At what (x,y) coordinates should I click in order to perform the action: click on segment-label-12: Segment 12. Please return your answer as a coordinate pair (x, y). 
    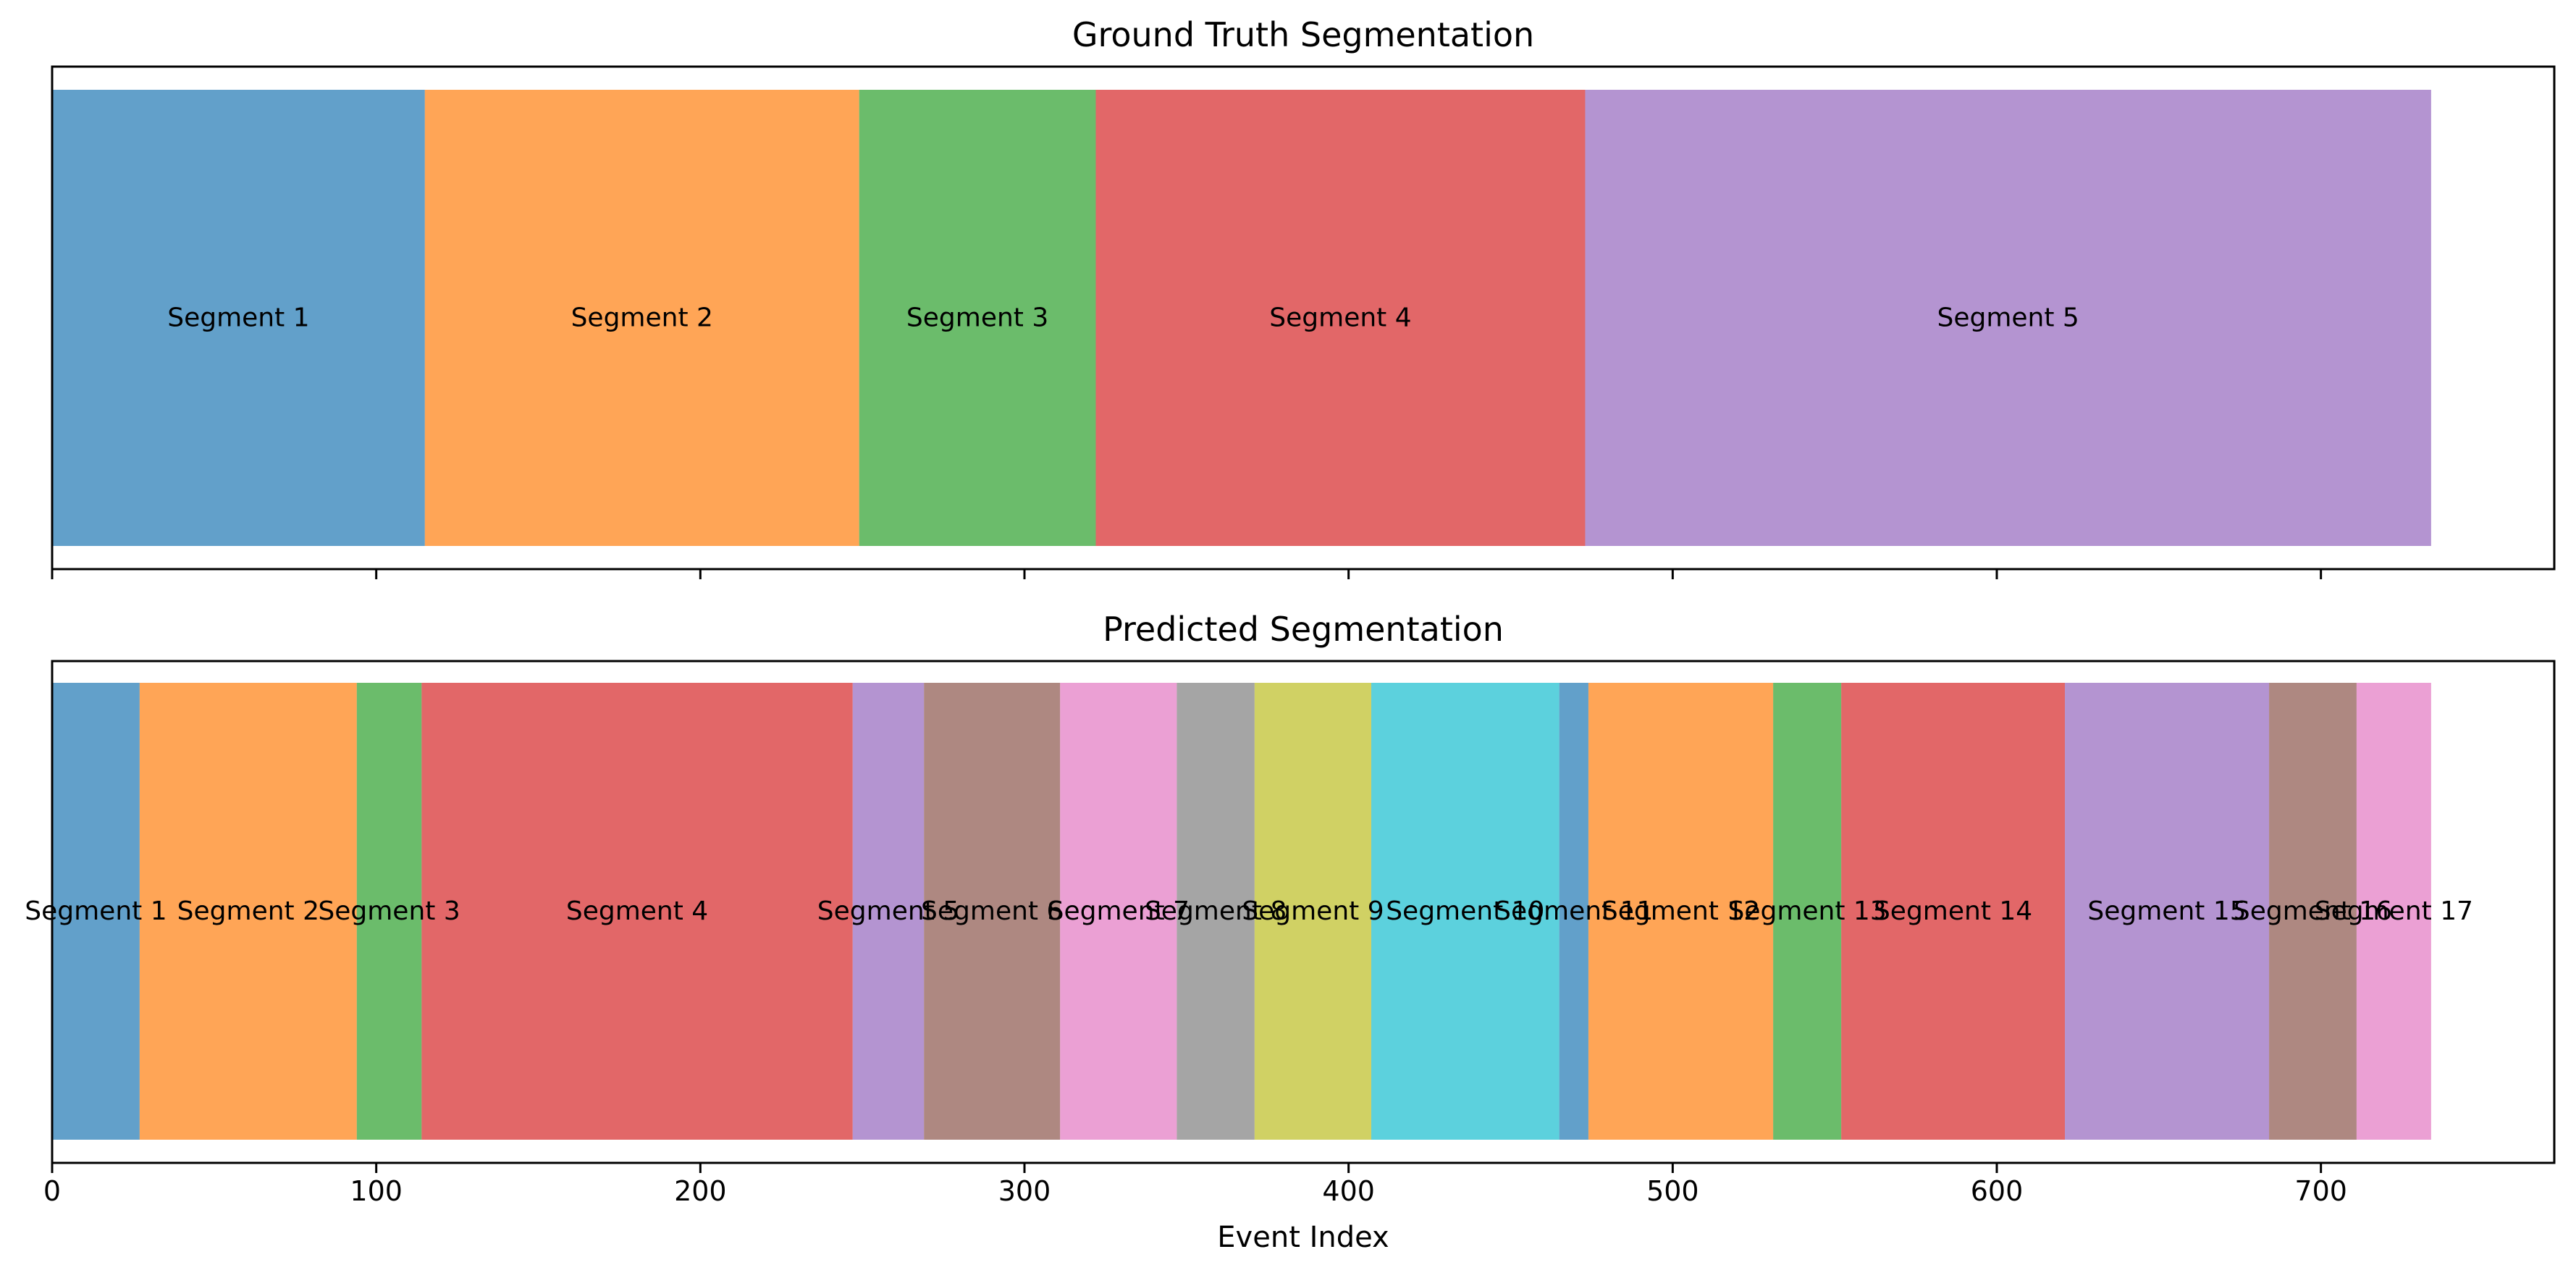
    Looking at the image, I should click on (1680, 911).